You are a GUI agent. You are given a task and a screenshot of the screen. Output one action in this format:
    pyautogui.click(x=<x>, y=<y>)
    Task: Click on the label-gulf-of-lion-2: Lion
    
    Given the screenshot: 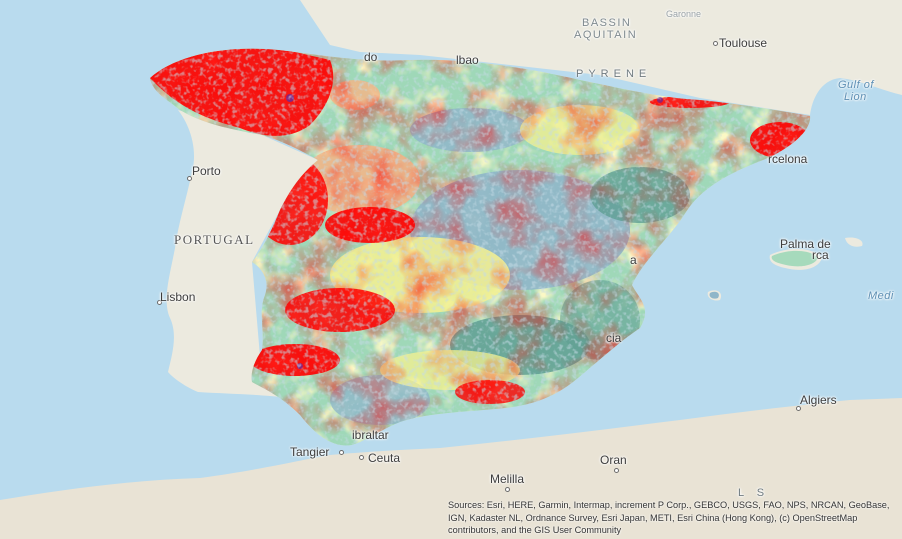 What is the action you would take?
    pyautogui.click(x=855, y=97)
    